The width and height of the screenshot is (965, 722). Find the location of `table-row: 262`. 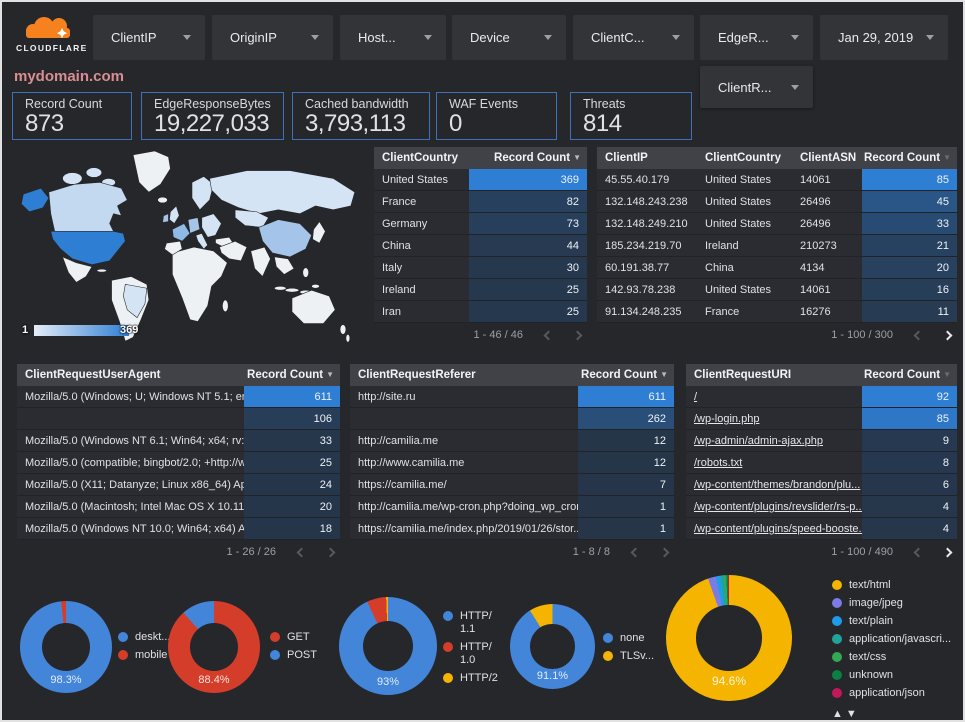

table-row: 262 is located at coordinates (512, 419).